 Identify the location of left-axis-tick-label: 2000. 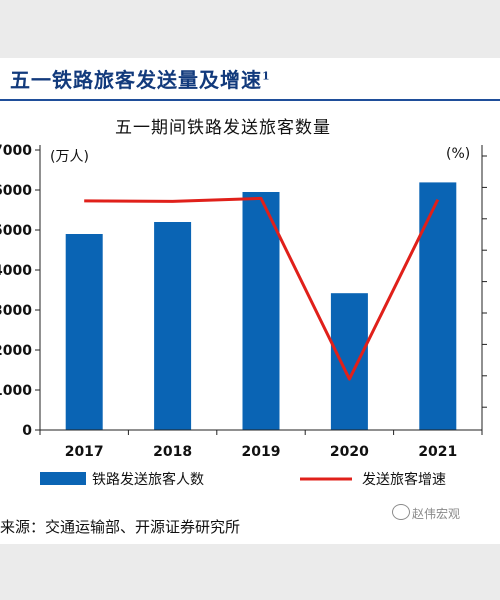
(16, 351).